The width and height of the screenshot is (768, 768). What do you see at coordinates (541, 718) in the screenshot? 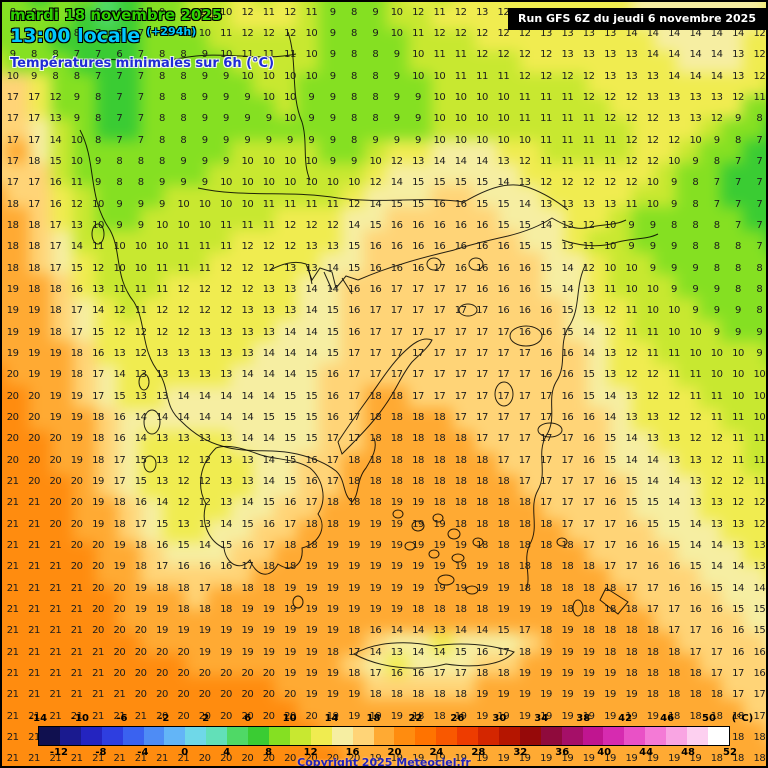
I see `colorbar-label: 34` at bounding box center [541, 718].